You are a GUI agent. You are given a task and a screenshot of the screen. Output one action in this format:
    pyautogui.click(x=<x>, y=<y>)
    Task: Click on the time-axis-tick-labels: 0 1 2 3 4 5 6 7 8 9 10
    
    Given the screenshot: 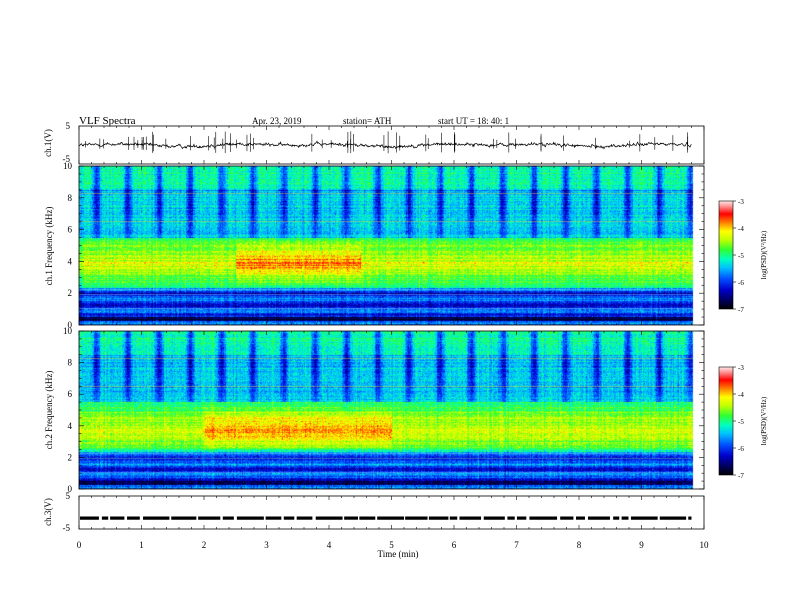 What is the action you would take?
    pyautogui.click(x=393, y=545)
    